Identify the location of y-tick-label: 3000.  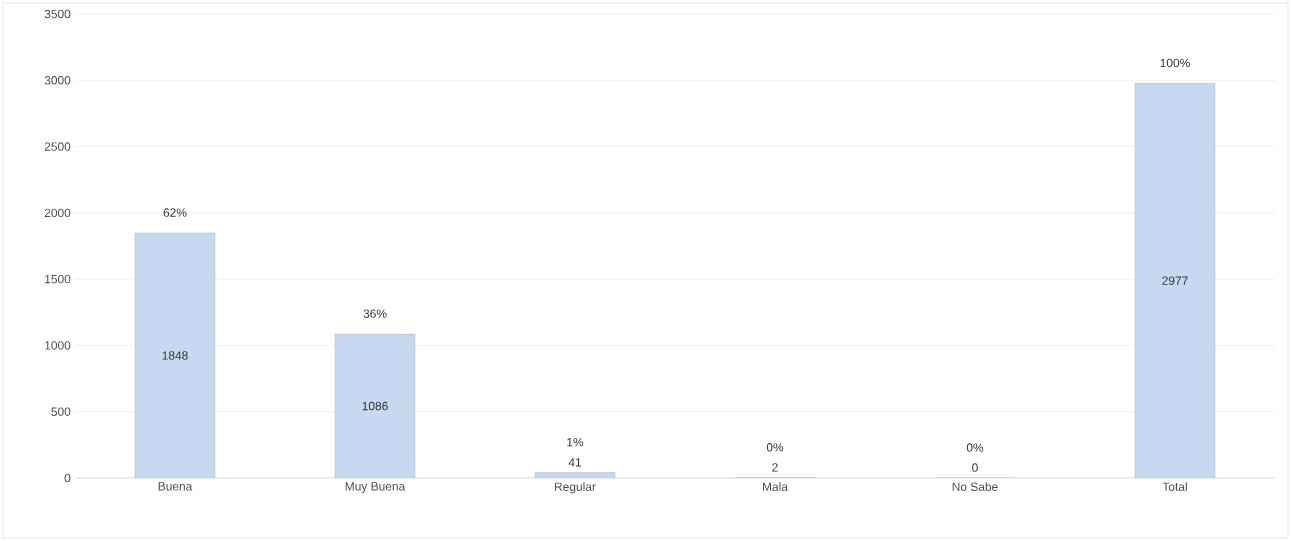
(57, 80).